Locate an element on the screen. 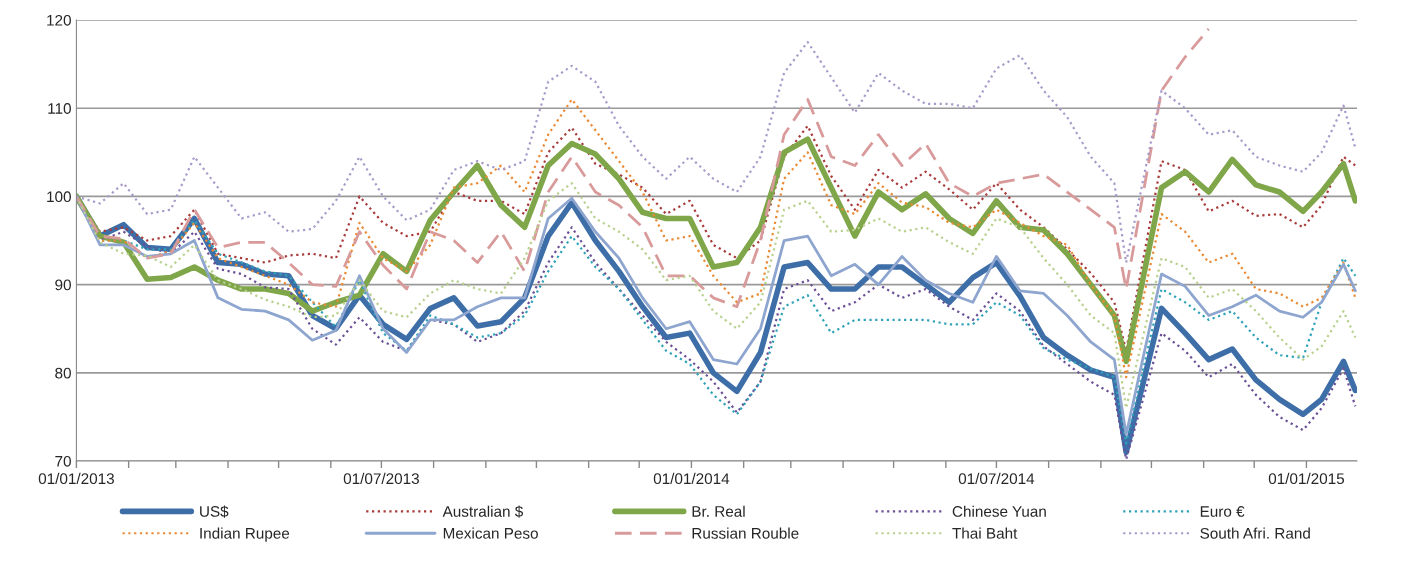  y-tick-label: 120 is located at coordinates (59, 20).